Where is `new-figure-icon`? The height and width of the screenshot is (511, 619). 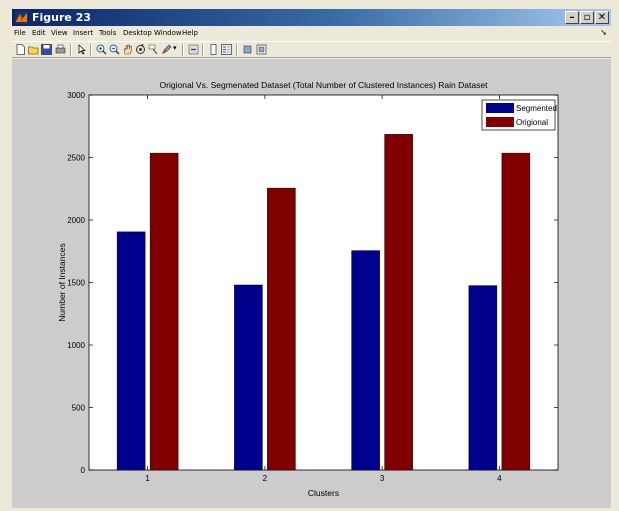
new-figure-icon is located at coordinates (20, 49).